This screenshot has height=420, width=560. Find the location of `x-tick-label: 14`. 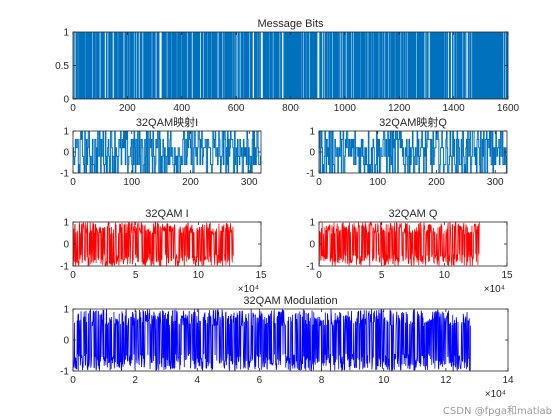

x-tick-label: 14 is located at coordinates (508, 380).